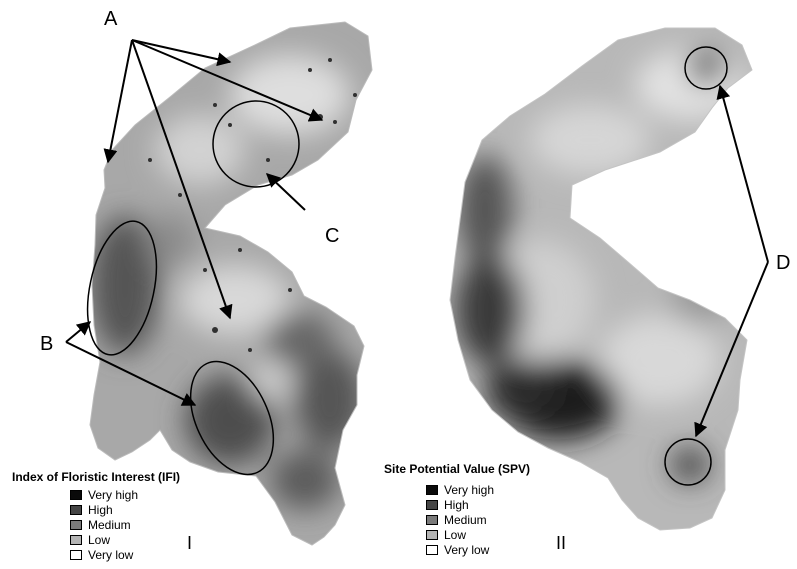 This screenshot has height=569, width=797. What do you see at coordinates (125, 509) in the screenshot?
I see `legend-ifi-row: High` at bounding box center [125, 509].